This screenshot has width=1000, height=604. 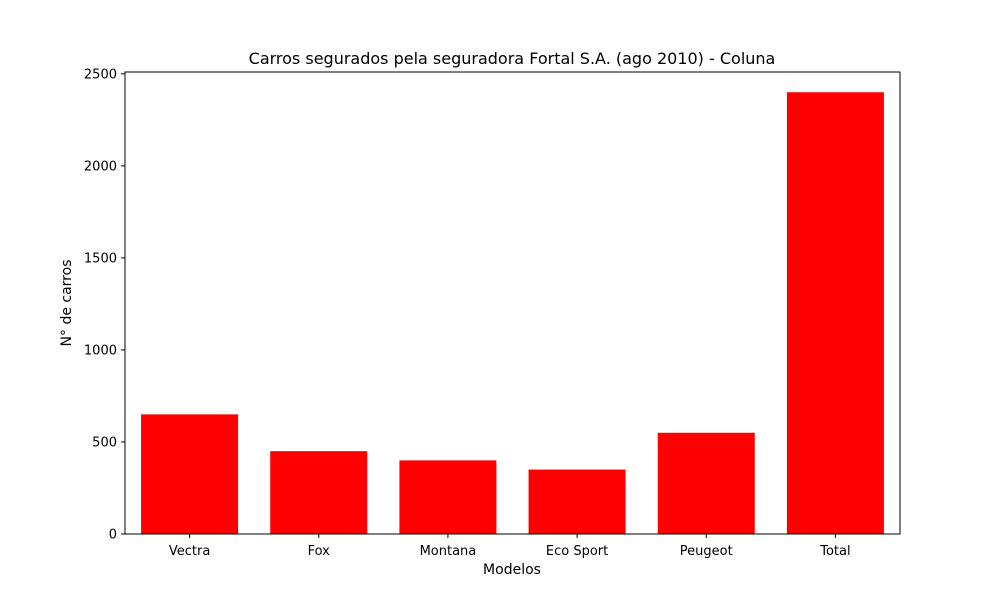 What do you see at coordinates (577, 501) in the screenshot?
I see `bar-eco-sport` at bounding box center [577, 501].